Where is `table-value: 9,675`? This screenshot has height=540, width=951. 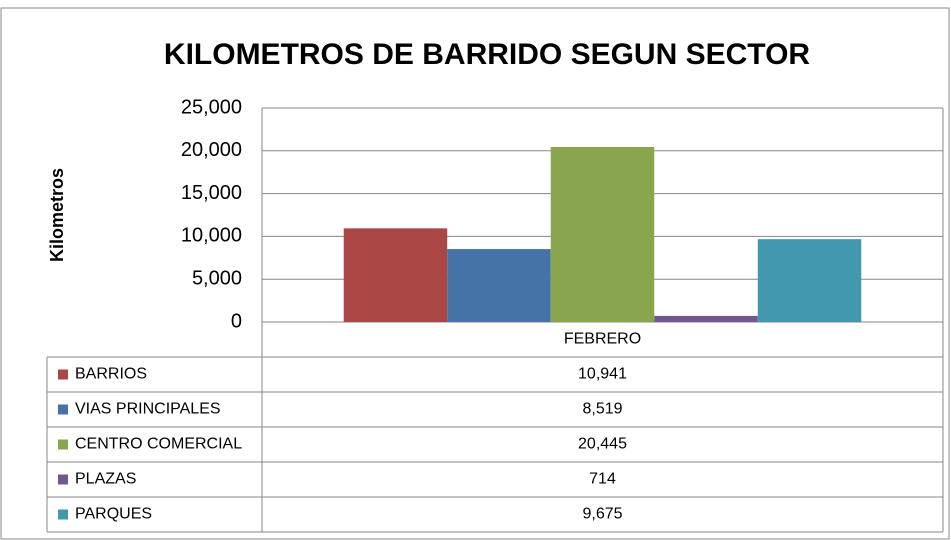
table-value: 9,675 is located at coordinates (602, 514).